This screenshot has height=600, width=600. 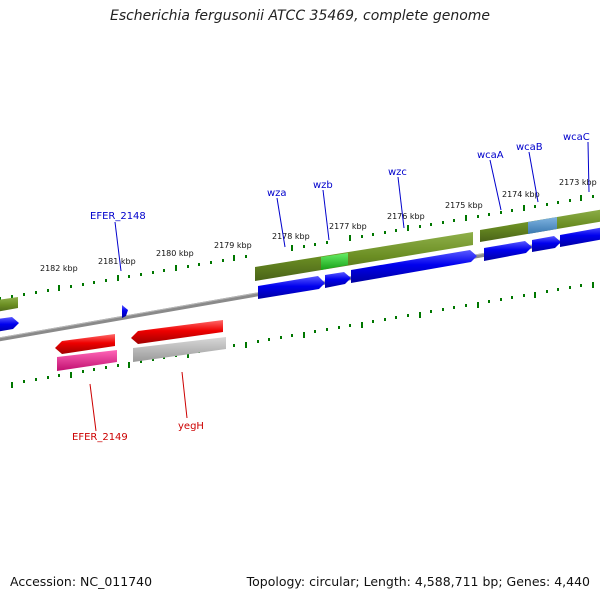 I want to click on ruler-label: 2176 kbp, so click(x=406, y=216).